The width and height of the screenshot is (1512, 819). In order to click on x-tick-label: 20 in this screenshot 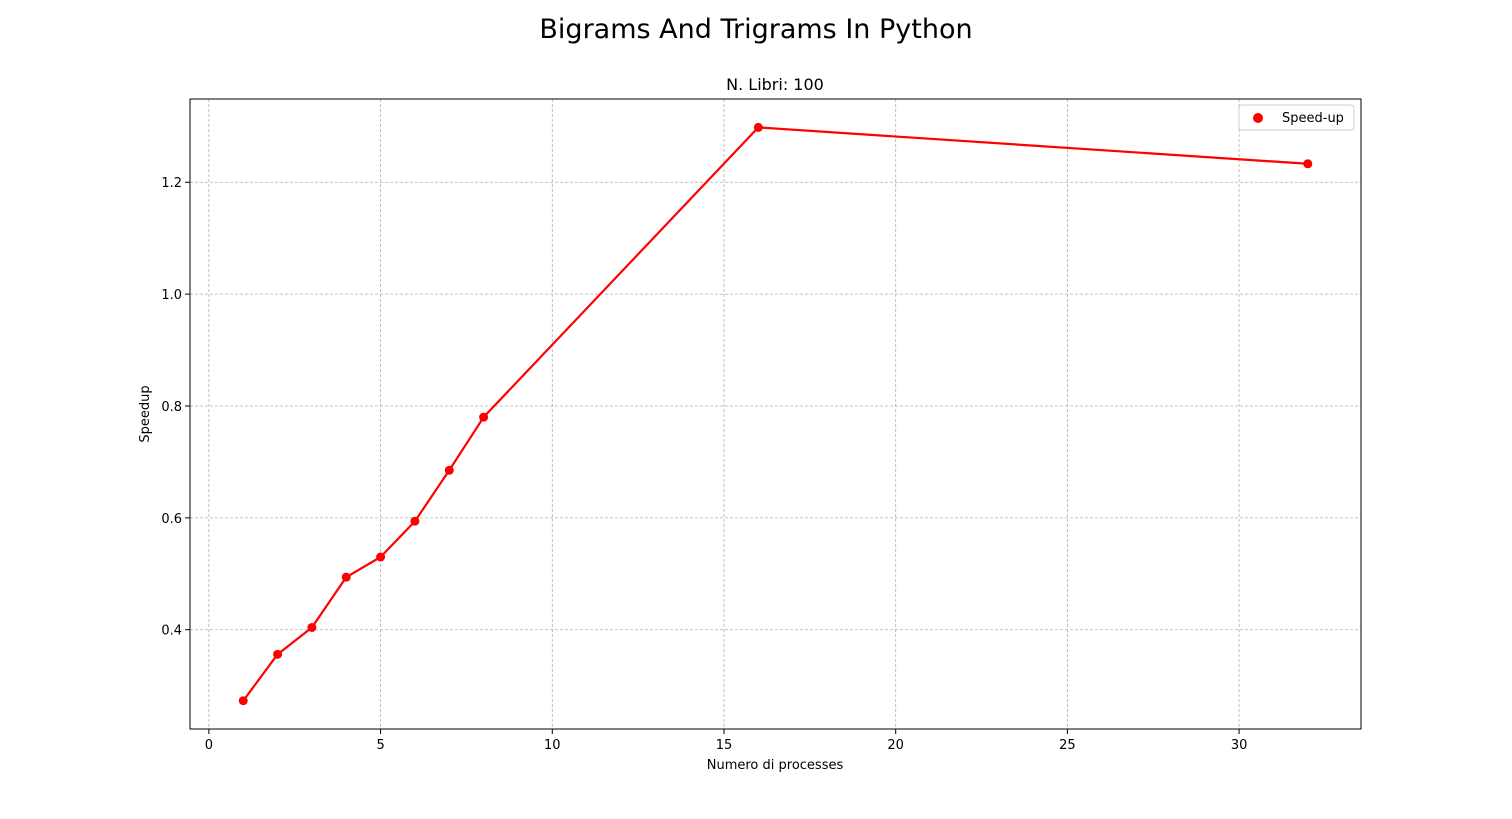, I will do `click(895, 745)`.